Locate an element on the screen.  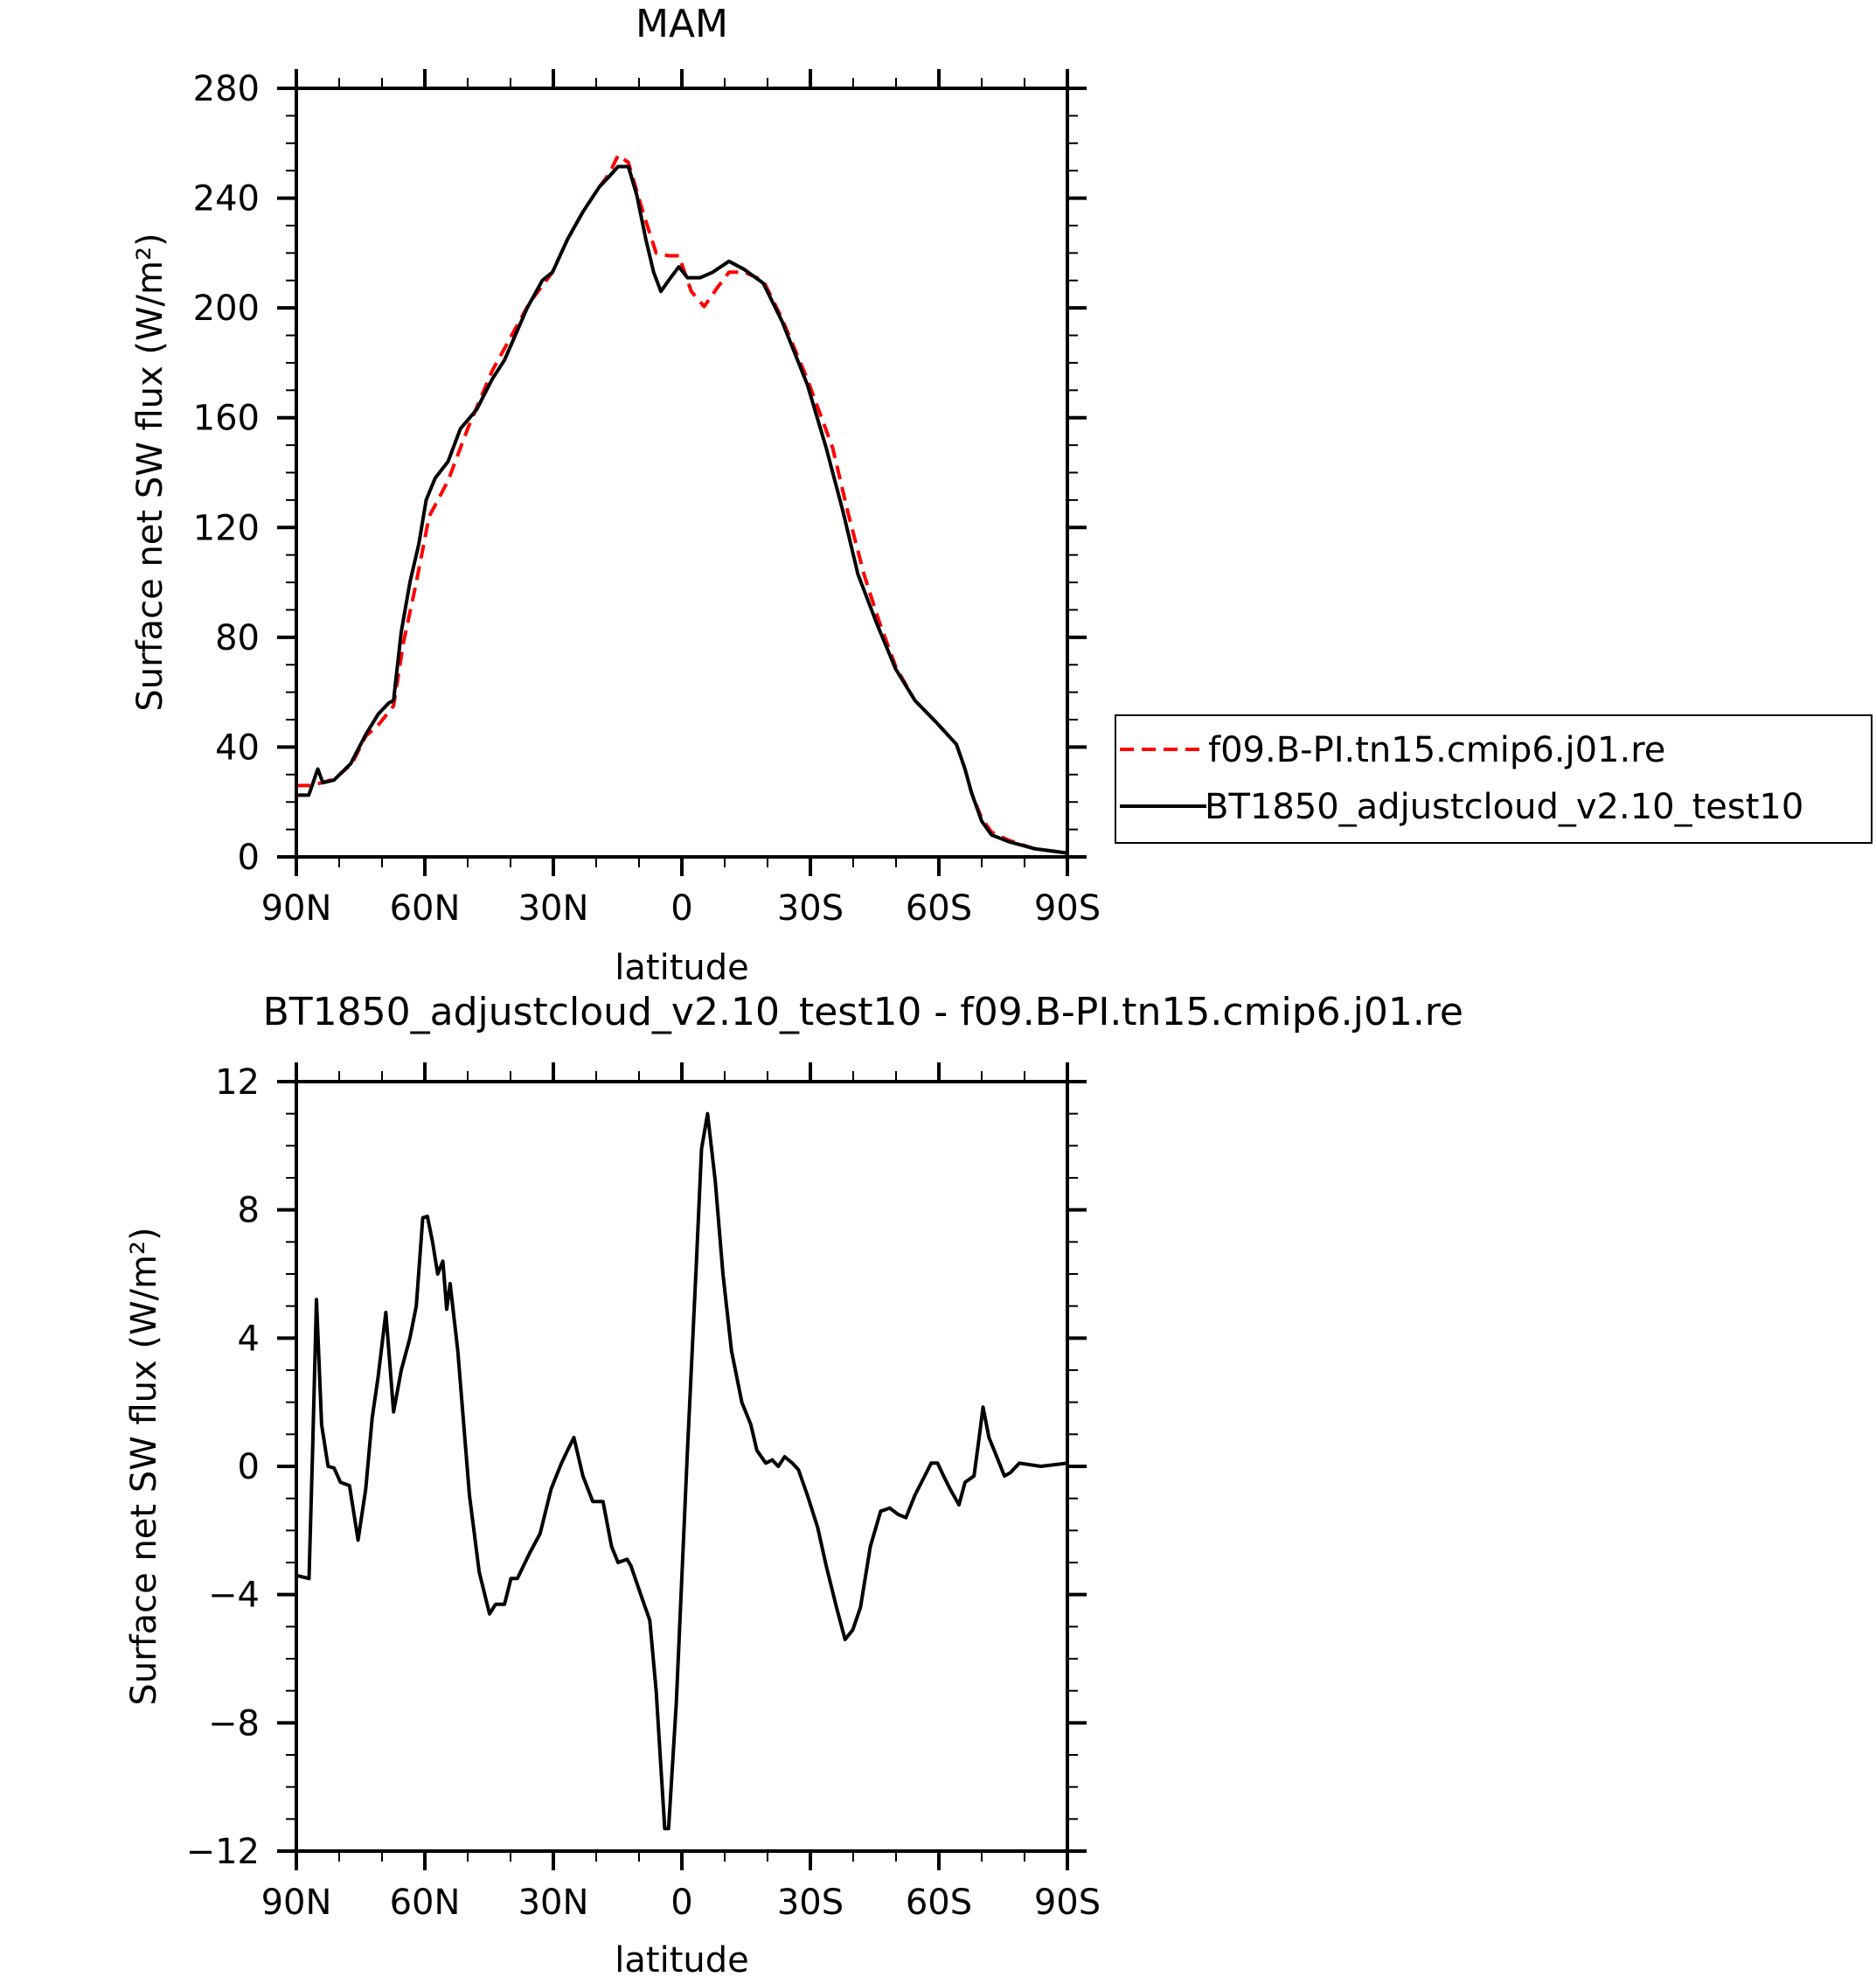
legend-label-f09: f09.B-PI.tn15.cmip6.j01.re is located at coordinates (1436, 750).